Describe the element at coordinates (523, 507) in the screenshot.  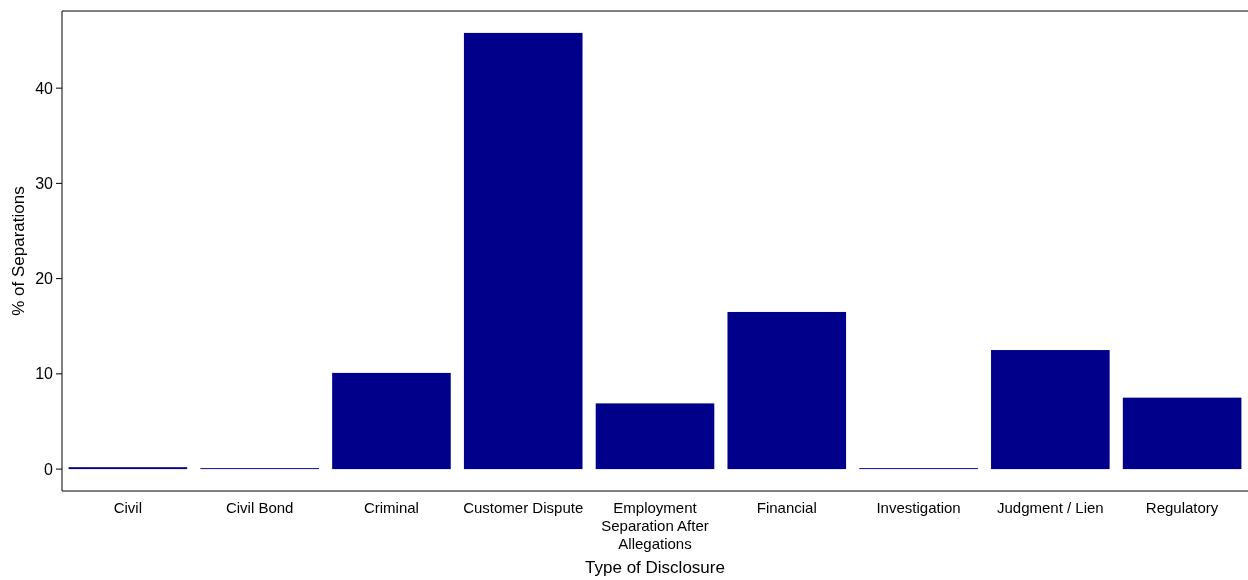
I see `x-tick-label: Customer Dispute` at that location.